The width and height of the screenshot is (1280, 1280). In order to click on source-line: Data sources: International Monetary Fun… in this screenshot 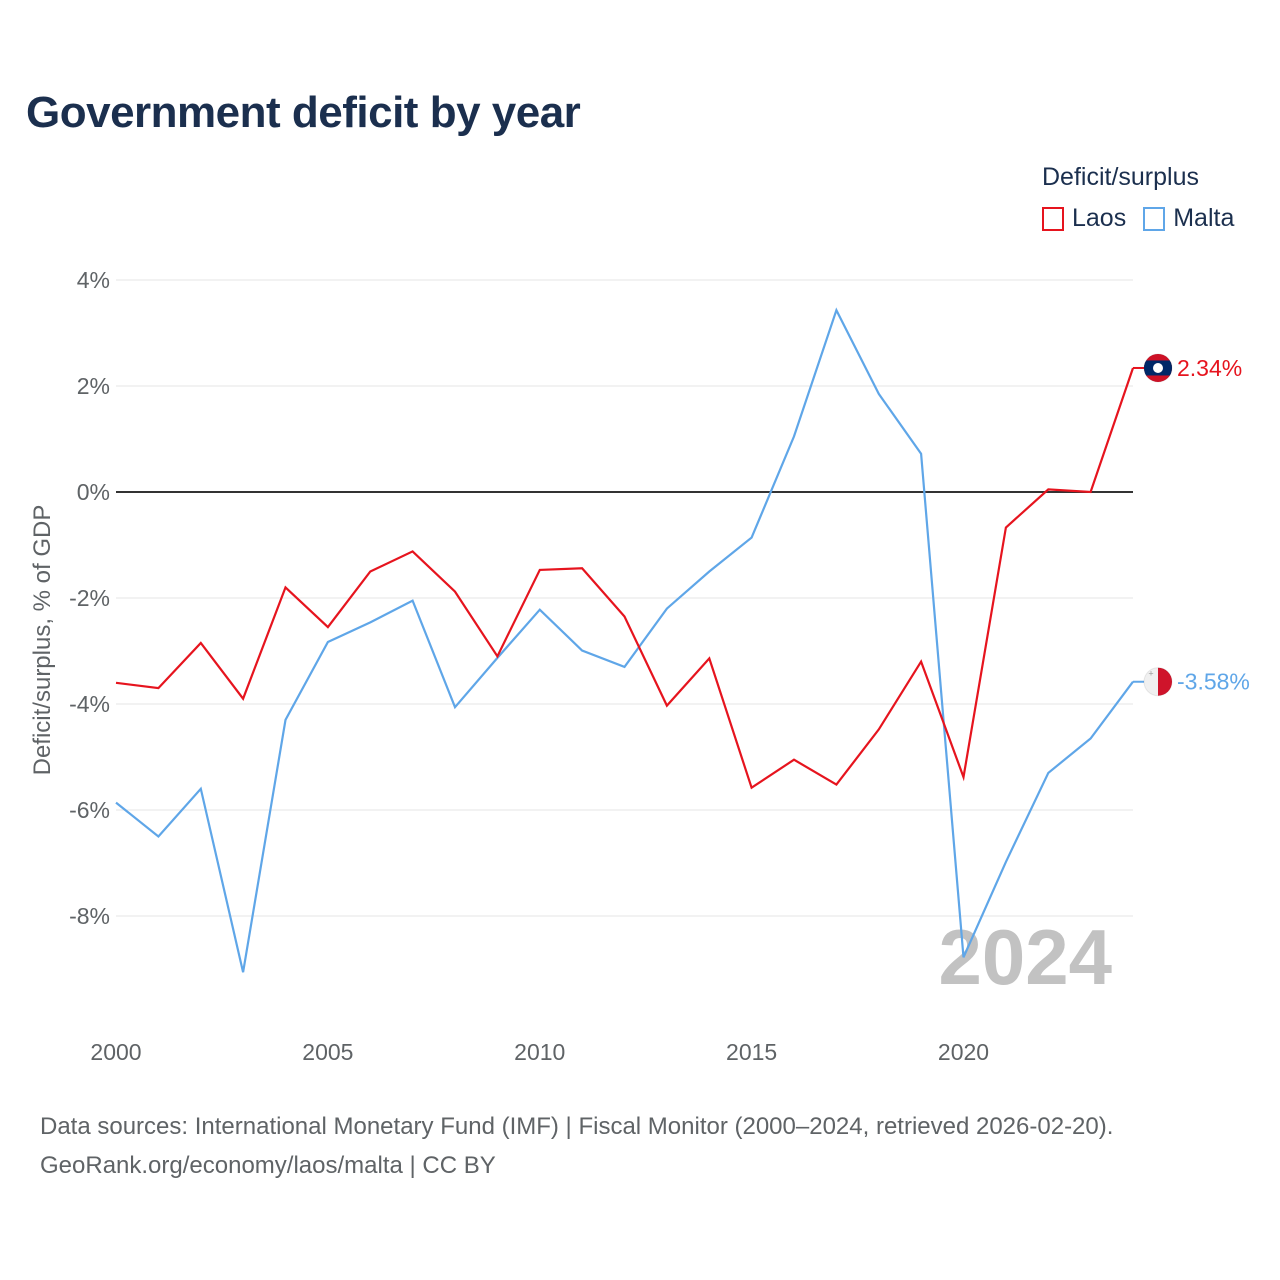, I will do `click(577, 1126)`.